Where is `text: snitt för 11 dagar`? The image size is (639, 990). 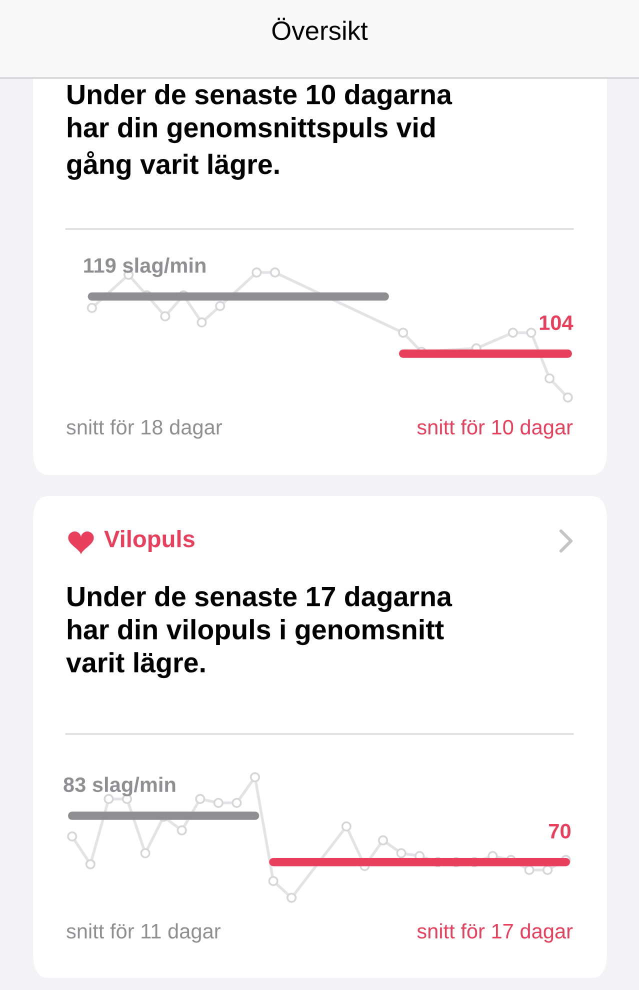
text: snitt för 11 dagar is located at coordinates (143, 933).